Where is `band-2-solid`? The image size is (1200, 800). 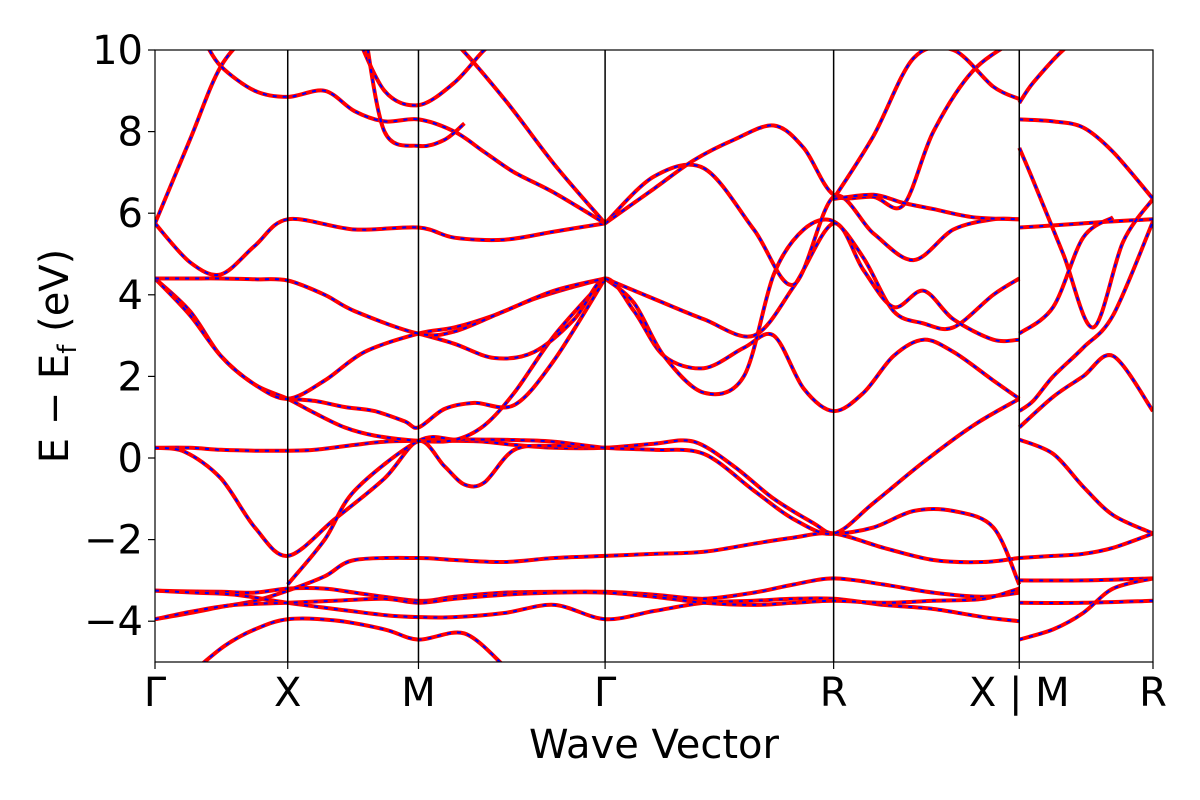
band-2-solid is located at coordinates (587, 589).